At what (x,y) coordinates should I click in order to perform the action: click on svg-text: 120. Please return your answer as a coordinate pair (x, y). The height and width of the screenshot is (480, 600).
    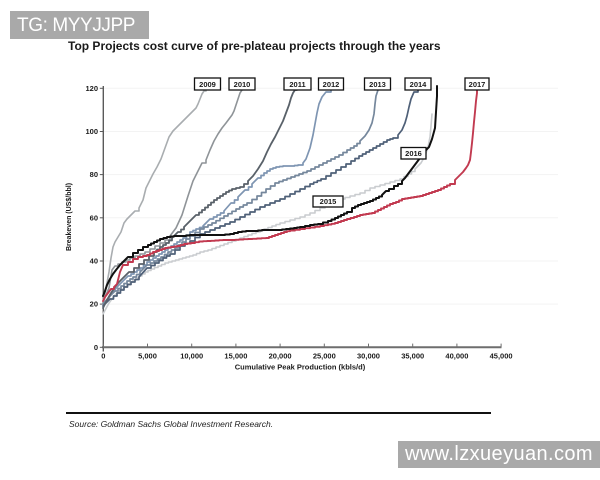
    Looking at the image, I should click on (91, 88).